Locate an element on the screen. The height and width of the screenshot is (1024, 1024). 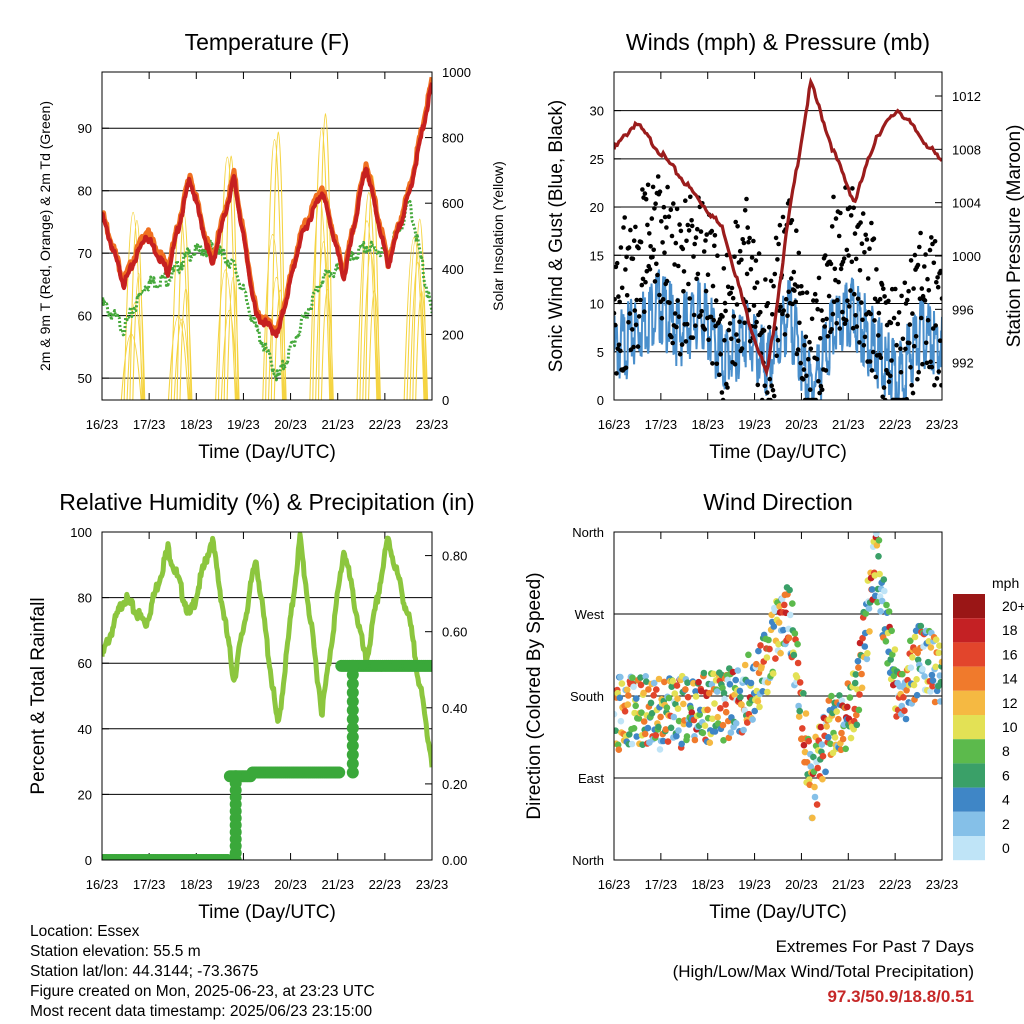
y2-tick-label: 1000 is located at coordinates (966, 256).